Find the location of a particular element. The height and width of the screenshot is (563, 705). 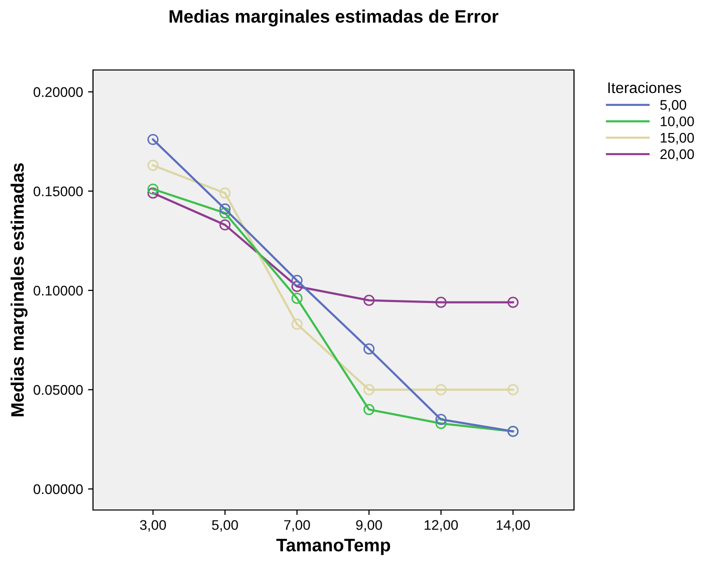

y-tick-label: 0.05000 is located at coordinates (58, 390).